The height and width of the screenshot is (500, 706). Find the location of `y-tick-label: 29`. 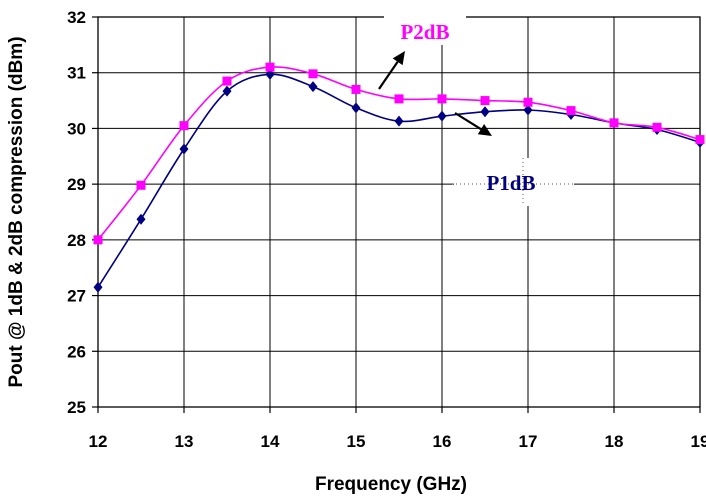

y-tick-label: 29 is located at coordinates (76, 184).